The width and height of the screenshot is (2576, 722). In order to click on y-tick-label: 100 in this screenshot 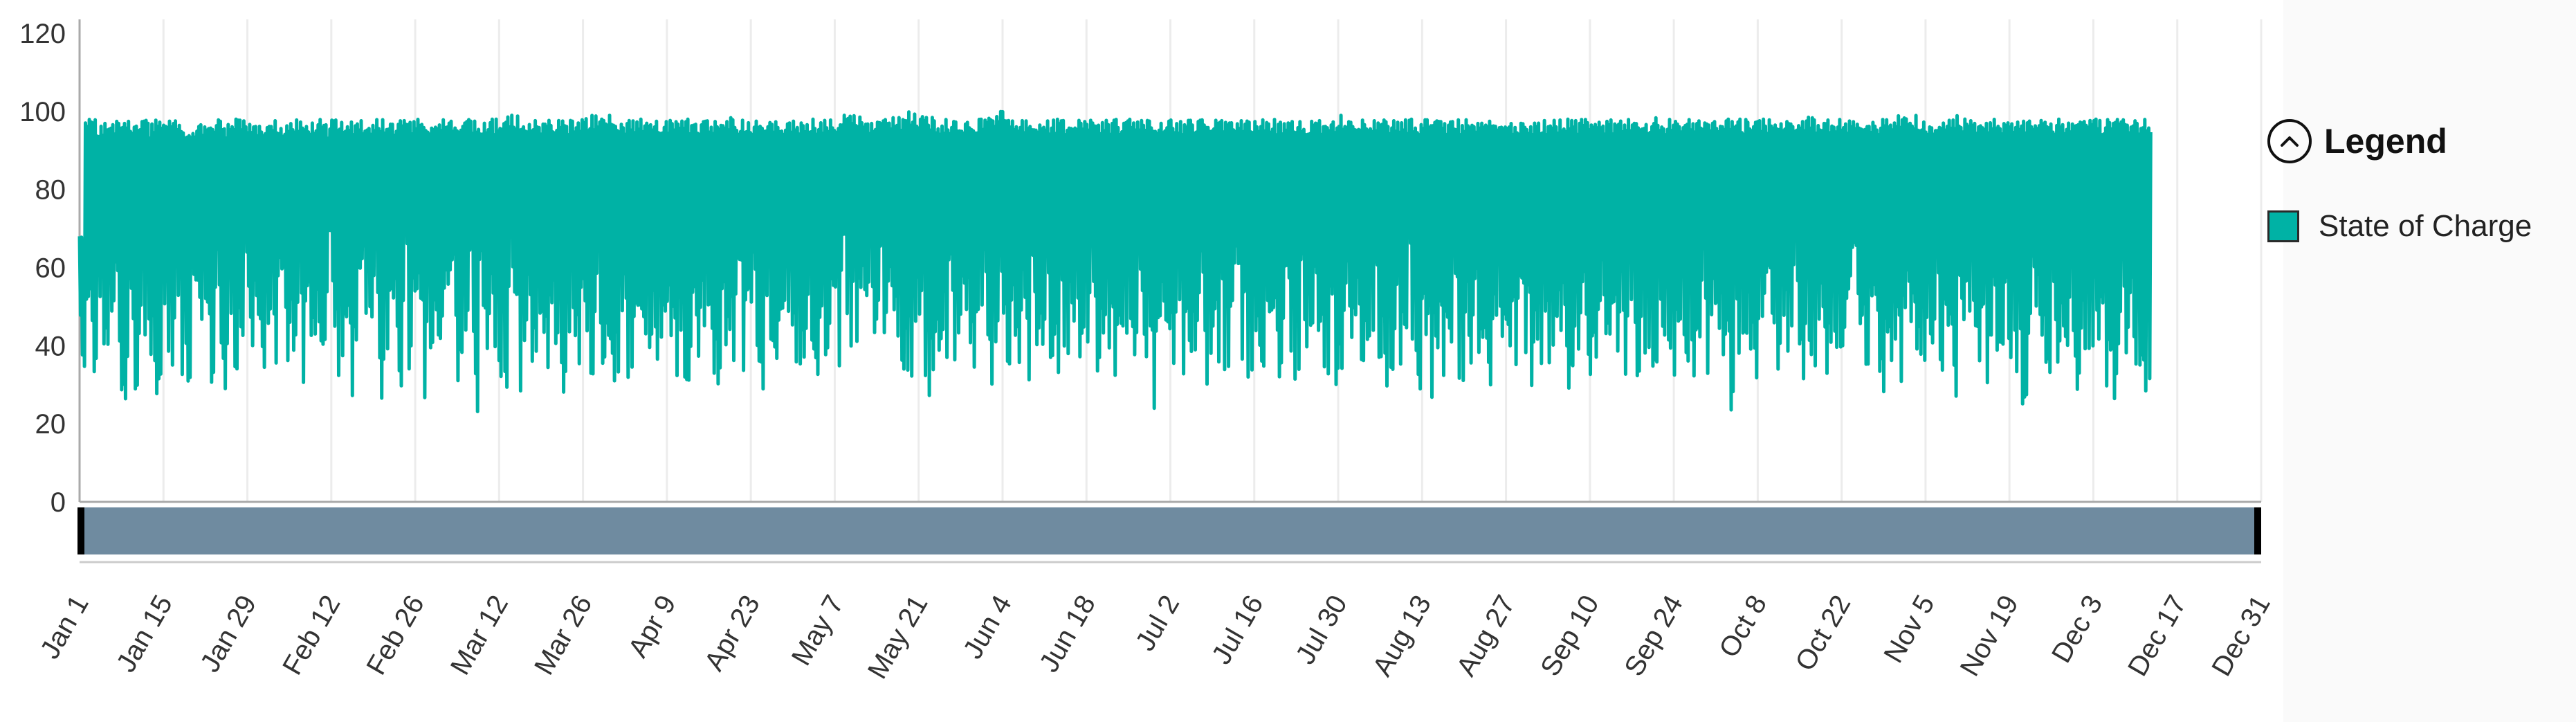, I will do `click(43, 112)`.